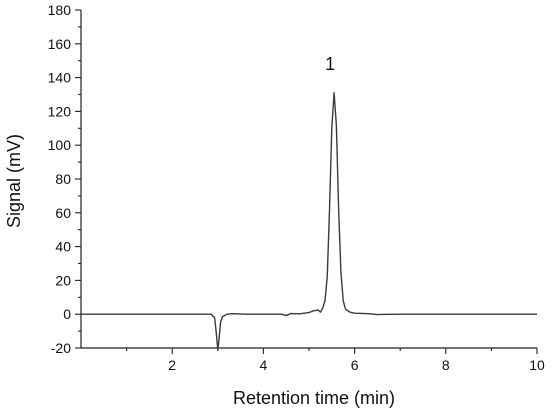 The width and height of the screenshot is (552, 411). What do you see at coordinates (330, 64) in the screenshot?
I see `peak-label: 1` at bounding box center [330, 64].